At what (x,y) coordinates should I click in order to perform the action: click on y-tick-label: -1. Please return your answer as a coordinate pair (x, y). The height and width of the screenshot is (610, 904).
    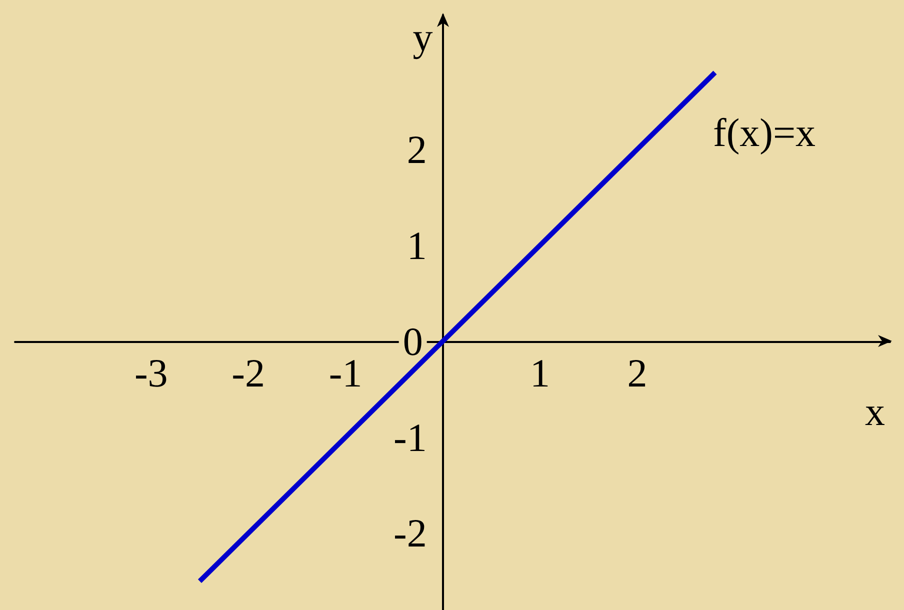
    Looking at the image, I should click on (410, 437).